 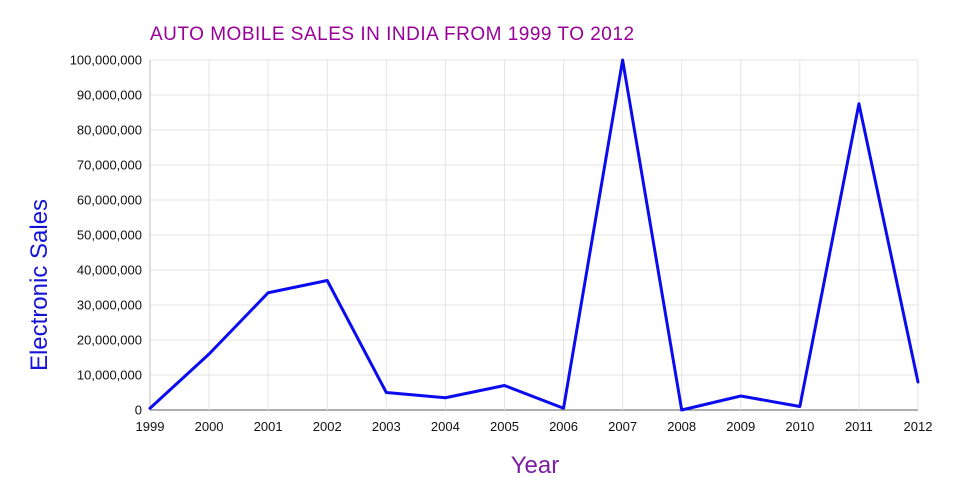 I want to click on y-tick-label: 30,000,000, so click(x=109, y=305).